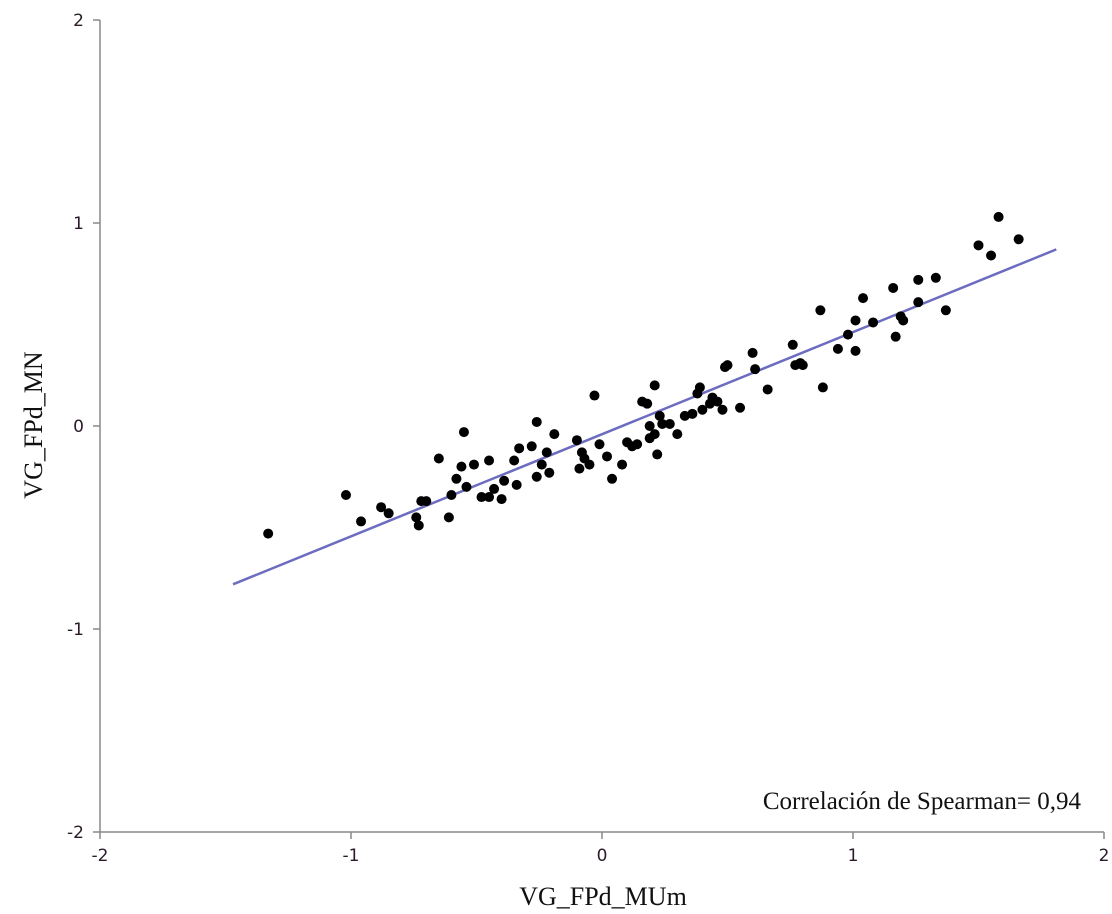 This screenshot has width=1112, height=914. Describe the element at coordinates (1104, 856) in the screenshot. I see `x-tick-label: 2` at that location.